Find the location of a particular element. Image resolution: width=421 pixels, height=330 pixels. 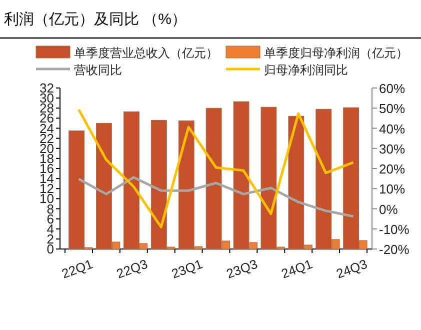

x-tick-label: 24Q3 is located at coordinates (352, 269).